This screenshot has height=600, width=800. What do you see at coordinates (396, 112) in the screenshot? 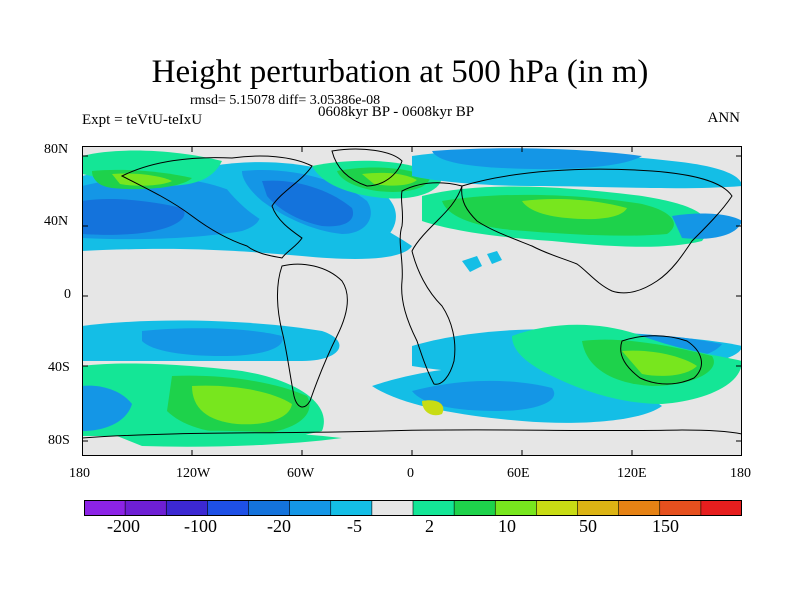
I see `period-label: 0608kyr BP - 0608kyr BP` at bounding box center [396, 112].